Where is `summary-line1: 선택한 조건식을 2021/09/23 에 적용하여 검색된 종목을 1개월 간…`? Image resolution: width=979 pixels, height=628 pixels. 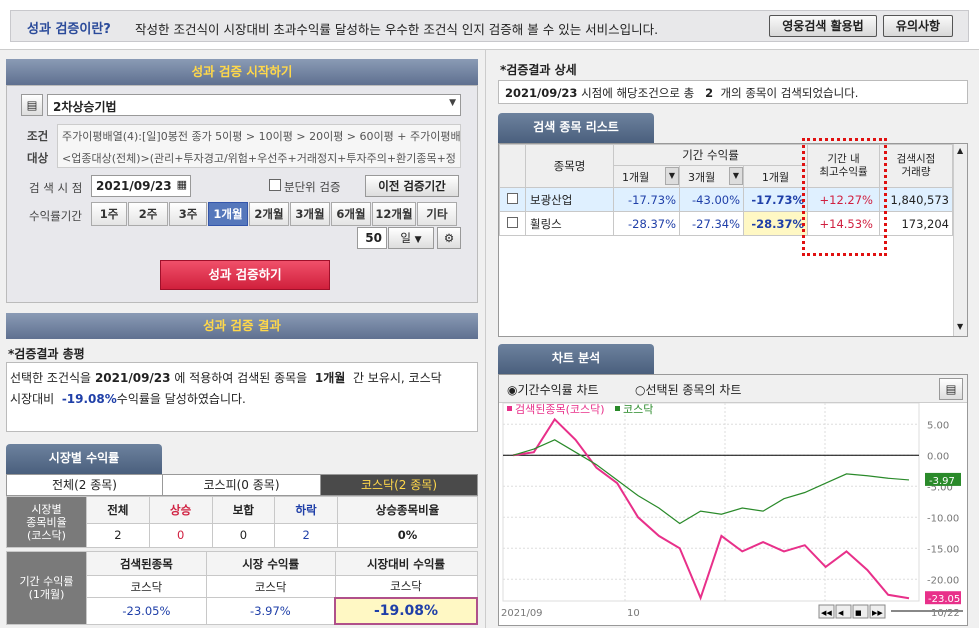 summary-line1: 선택한 조건식을 2021/09/23 에 적용하여 검색된 종목을 1개월 간… is located at coordinates (226, 378).